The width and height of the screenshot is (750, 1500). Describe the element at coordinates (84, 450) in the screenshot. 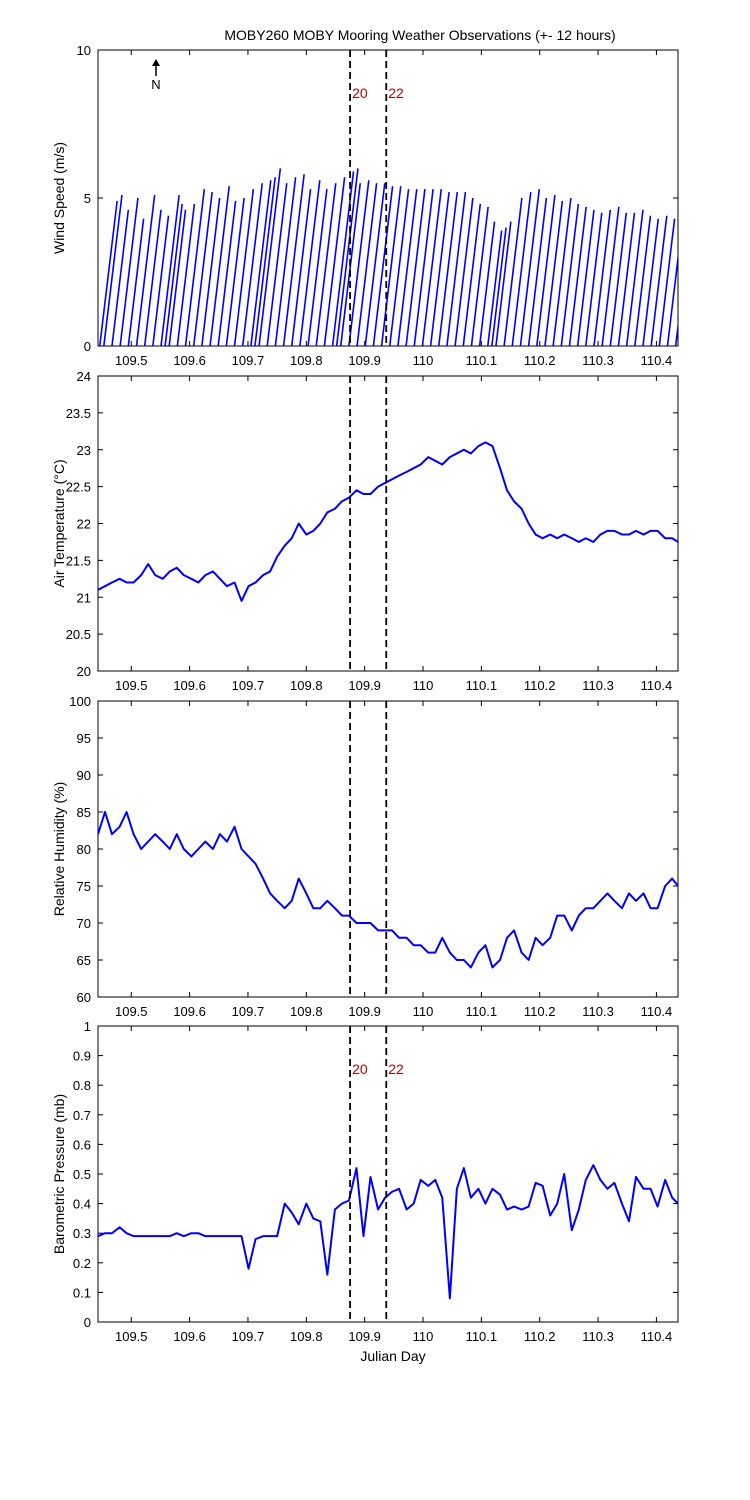

I see `y-tick-label: 23` at that location.